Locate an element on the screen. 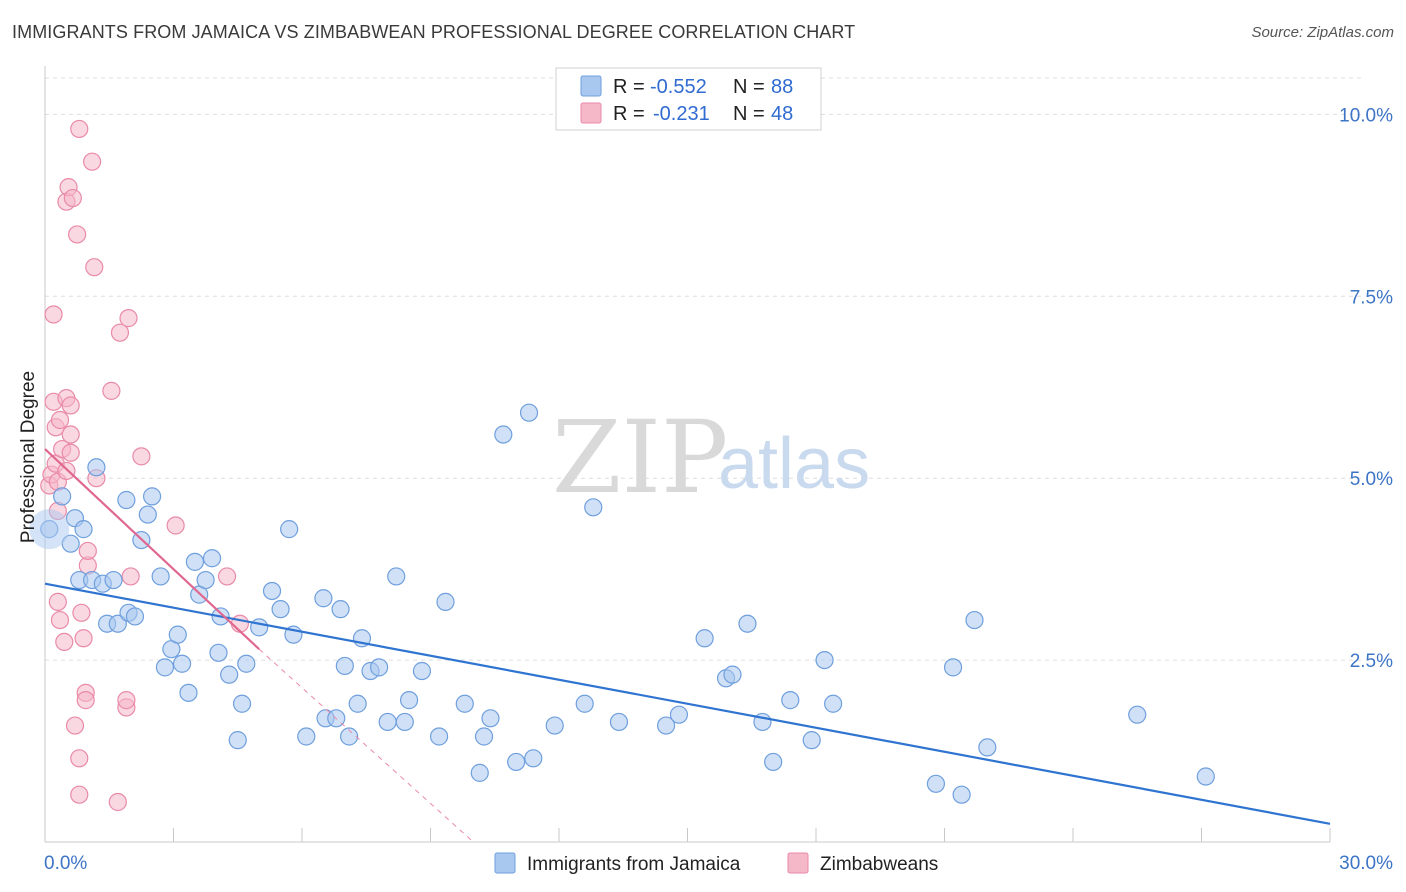  zimbabweans-points is located at coordinates (144, 465).